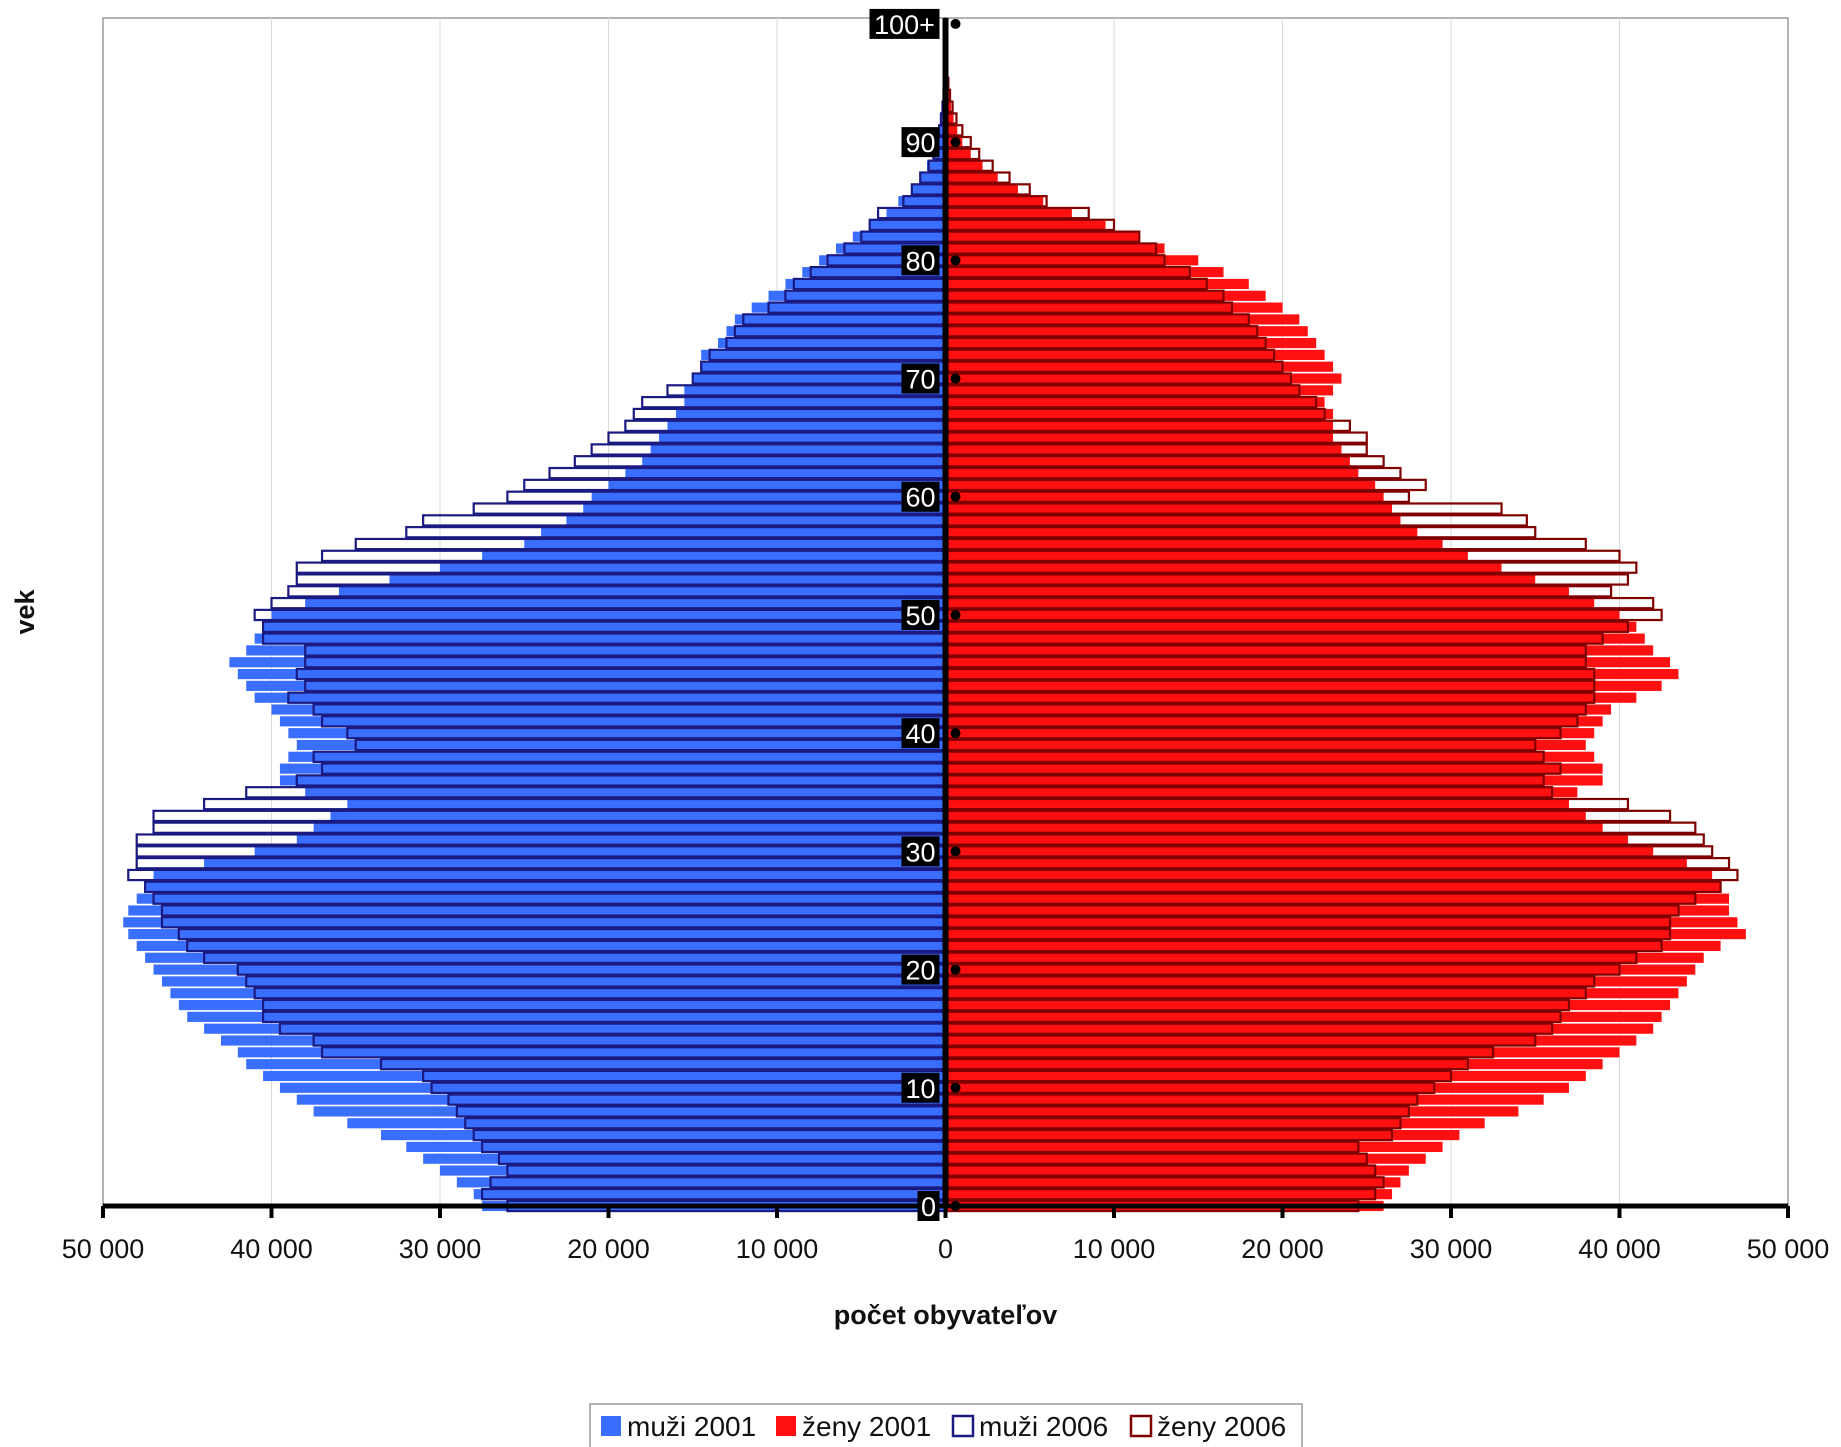  Describe the element at coordinates (1043, 1426) in the screenshot. I see `legend-label-muzi-2006: muži 2006` at that location.